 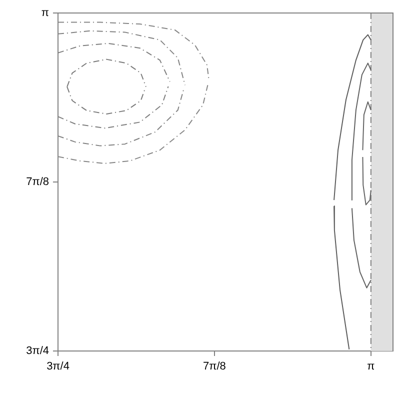 What do you see at coordinates (37, 182) in the screenshot?
I see `y-tick-label: 7π/8` at bounding box center [37, 182].